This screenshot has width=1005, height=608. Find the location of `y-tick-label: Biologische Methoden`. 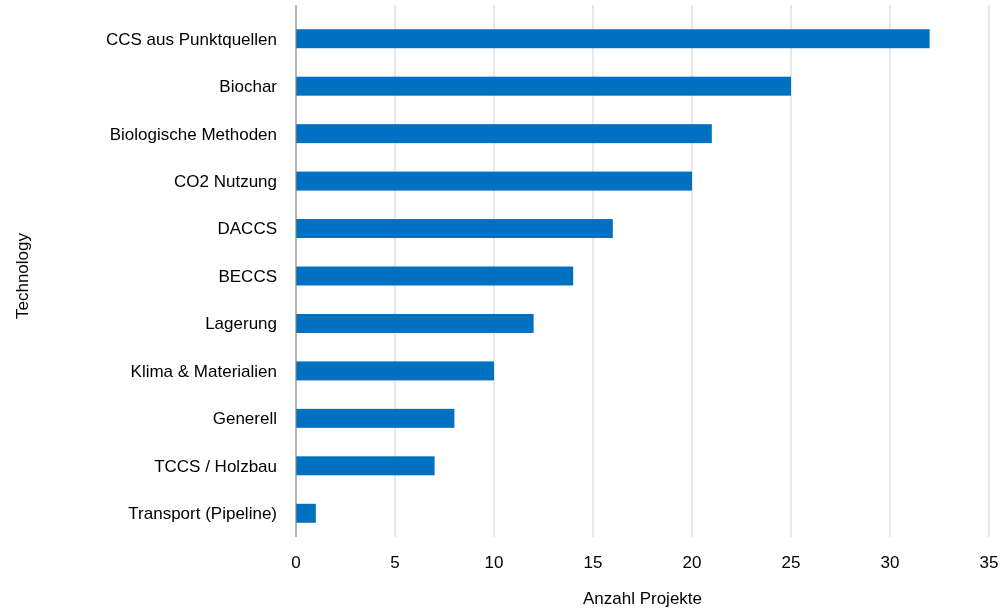

y-tick-label: Biologische Methoden is located at coordinates (193, 134).